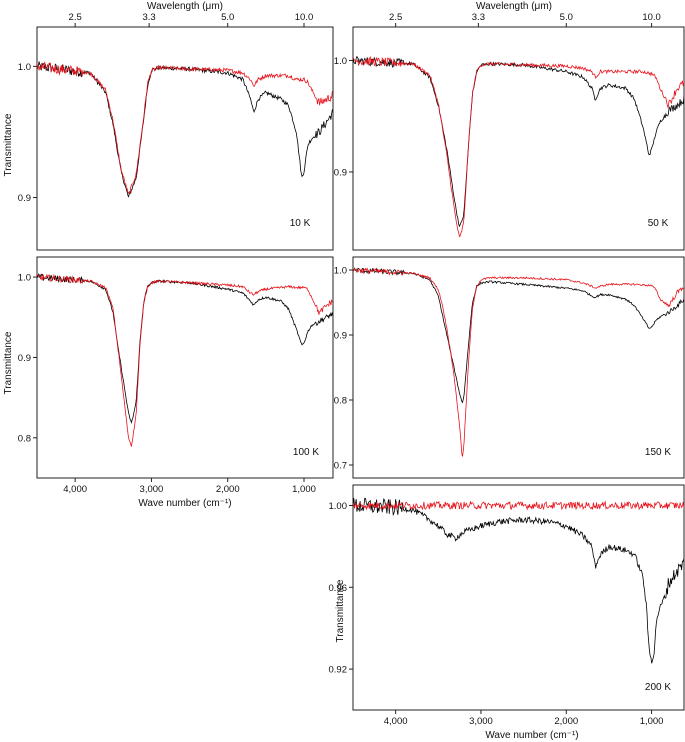 This screenshot has height=742, width=685. What do you see at coordinates (658, 223) in the screenshot?
I see `temperature-label: 50 K` at bounding box center [658, 223].